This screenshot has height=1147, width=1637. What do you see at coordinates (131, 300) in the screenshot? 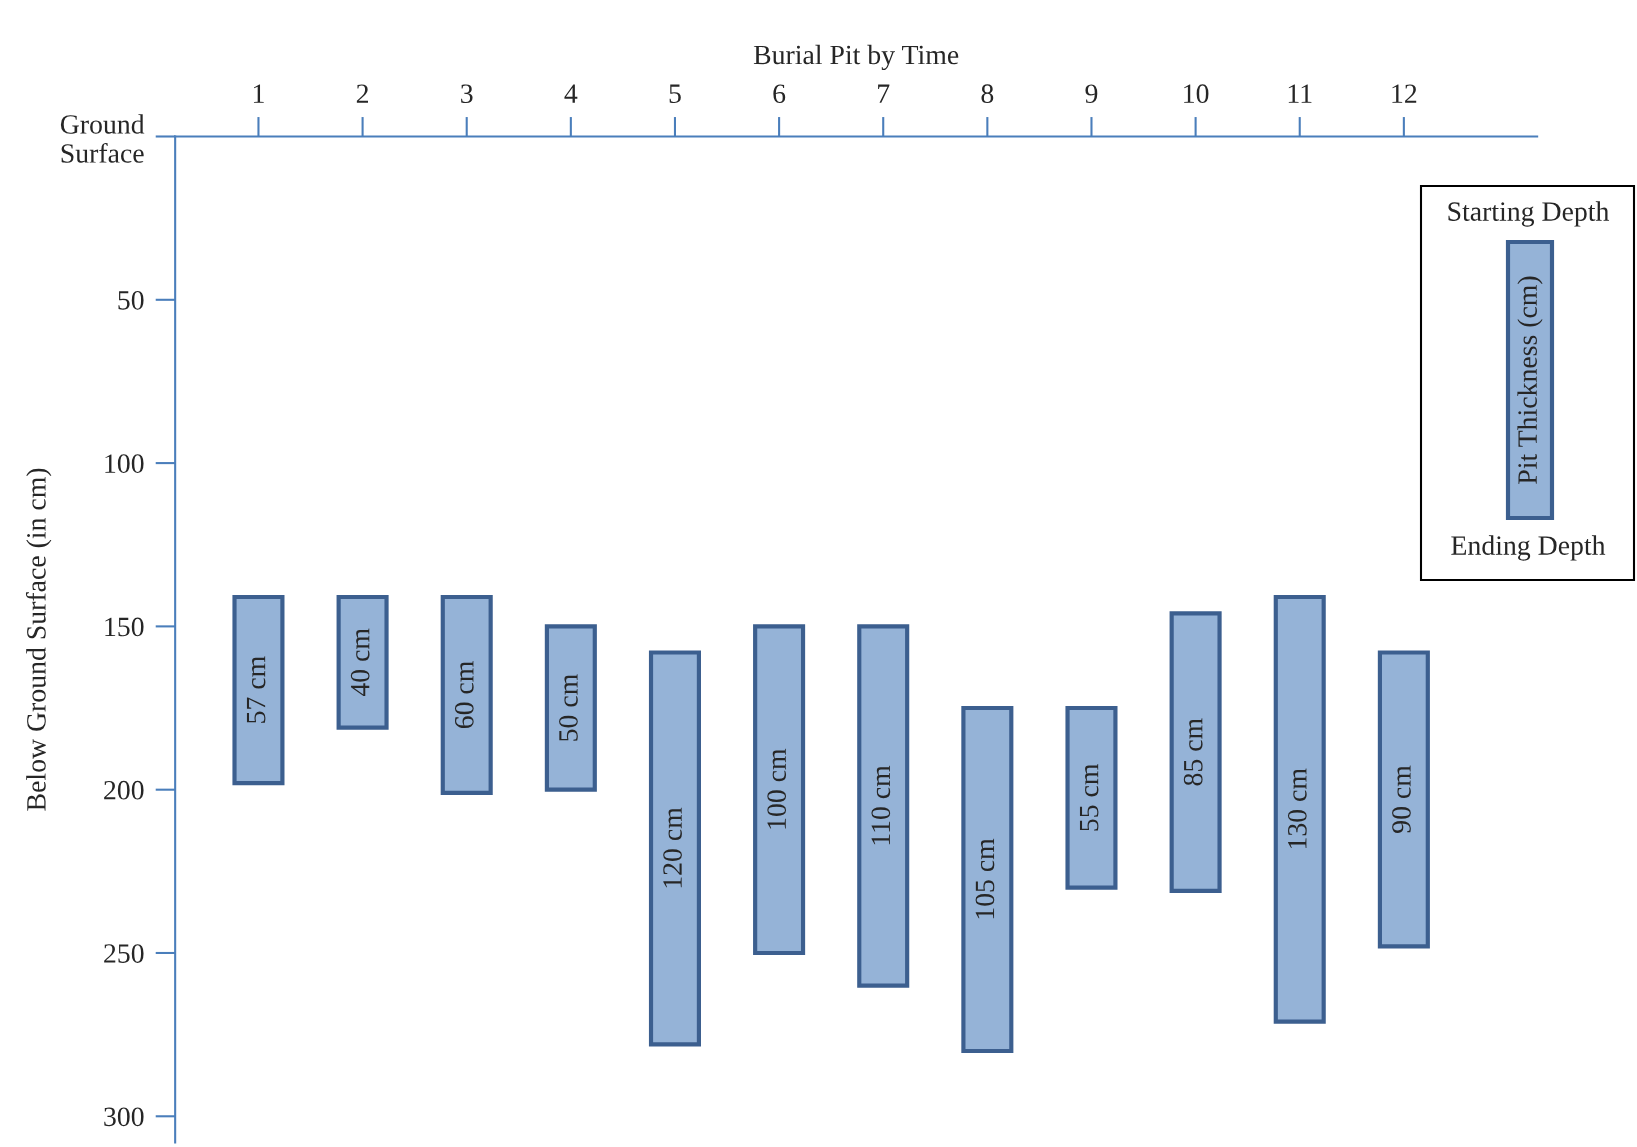
I see `y-tick-label: 50` at bounding box center [131, 300].